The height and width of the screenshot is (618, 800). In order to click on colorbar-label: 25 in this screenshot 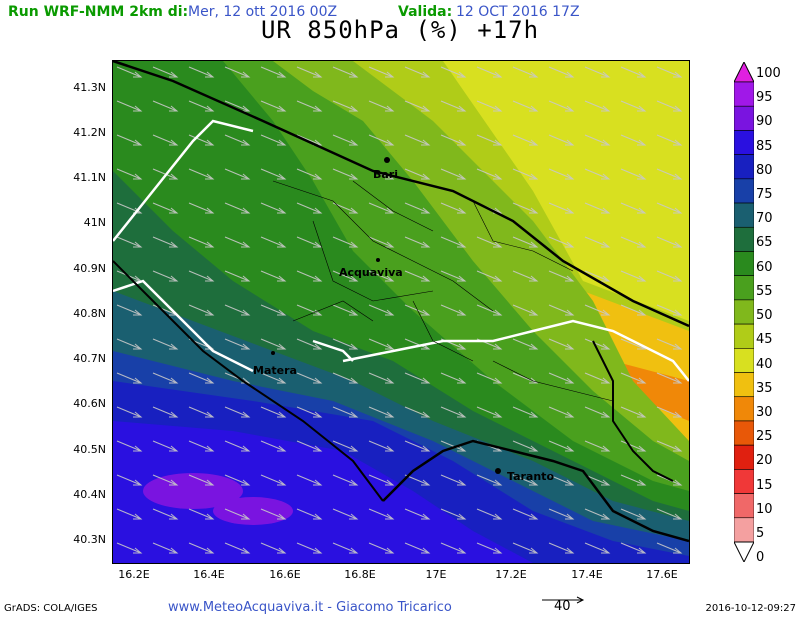, I will do `click(764, 437)`.